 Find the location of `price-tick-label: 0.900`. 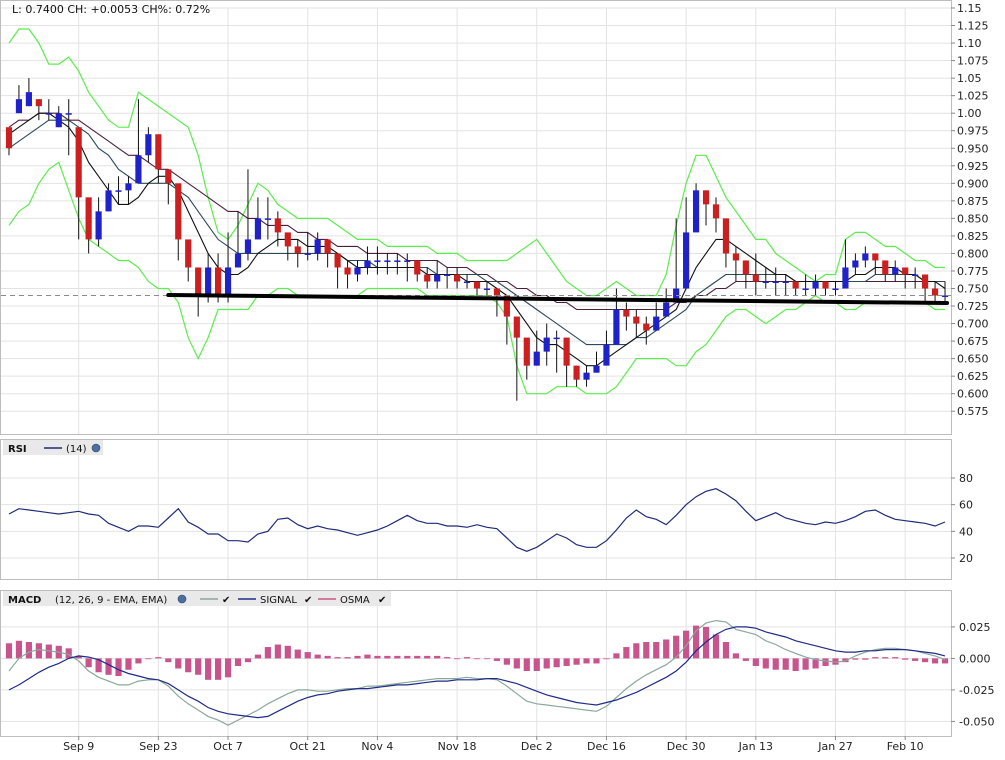

price-tick-label: 0.900 is located at coordinates (973, 183).